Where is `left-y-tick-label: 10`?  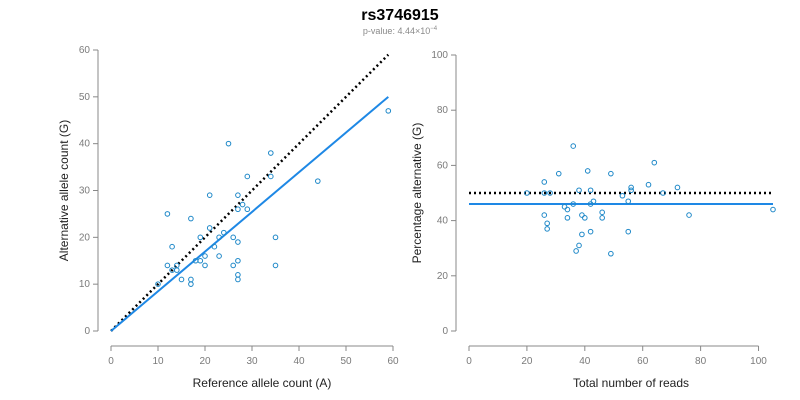
left-y-tick-label: 10 is located at coordinates (85, 284).